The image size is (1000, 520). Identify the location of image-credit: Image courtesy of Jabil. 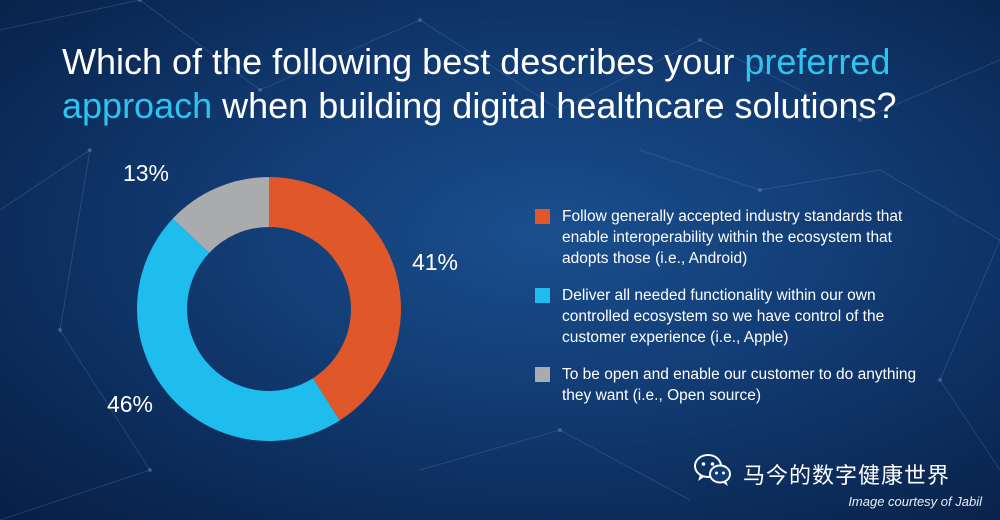
(915, 501).